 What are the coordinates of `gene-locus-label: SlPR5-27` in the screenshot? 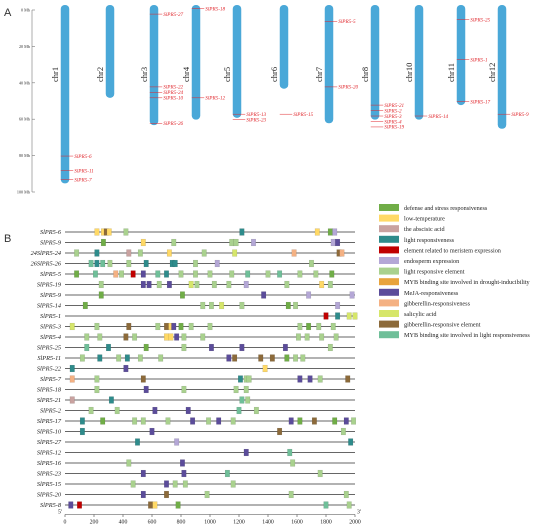 It's located at (173, 15).